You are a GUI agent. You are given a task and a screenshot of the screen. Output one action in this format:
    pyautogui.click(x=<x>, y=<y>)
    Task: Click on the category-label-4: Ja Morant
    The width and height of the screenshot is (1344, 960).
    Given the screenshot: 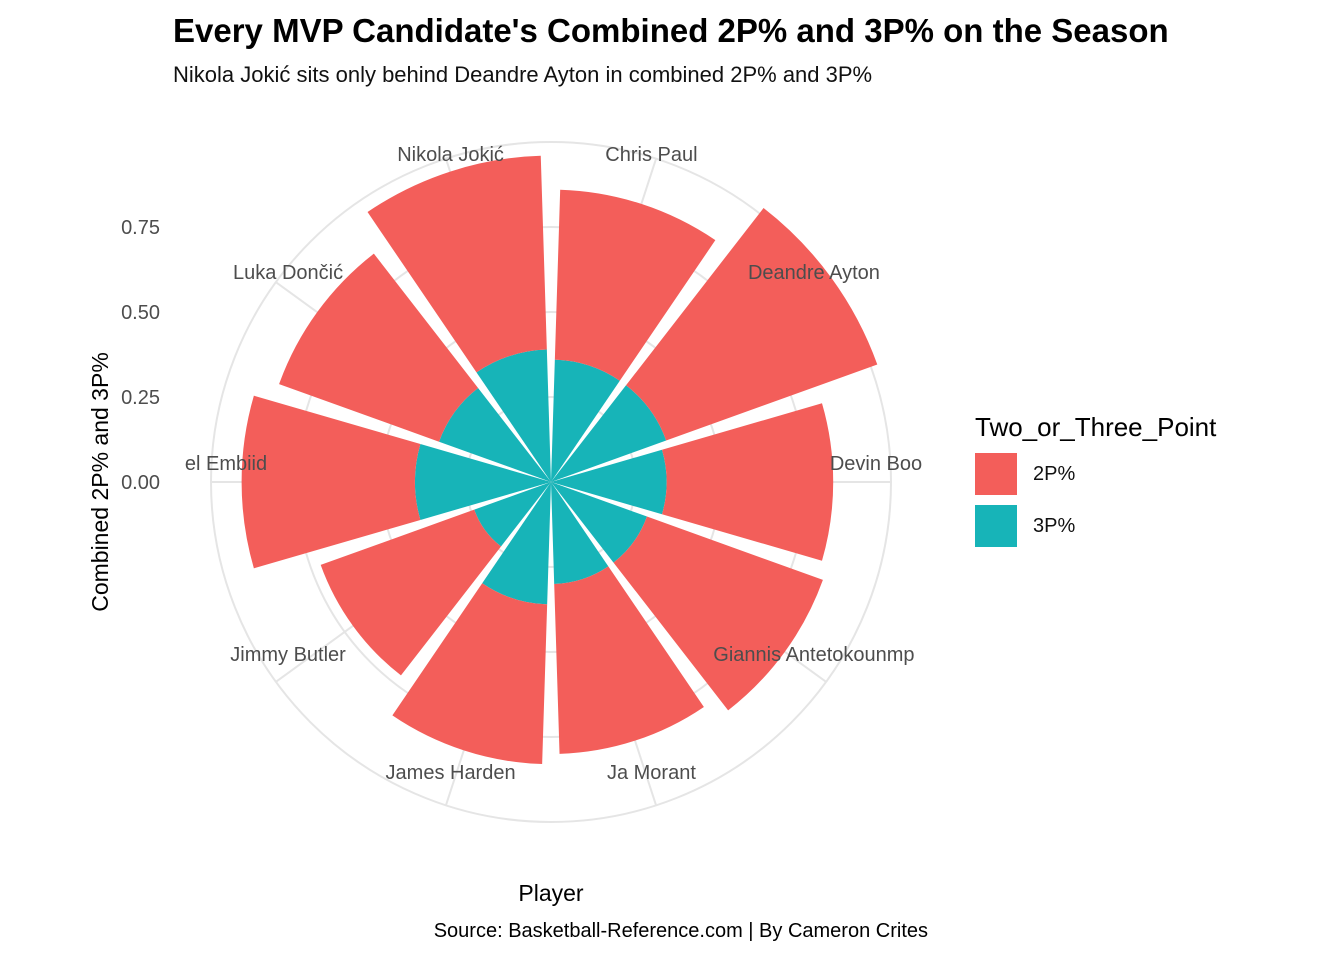 What is the action you would take?
    pyautogui.click(x=651, y=773)
    